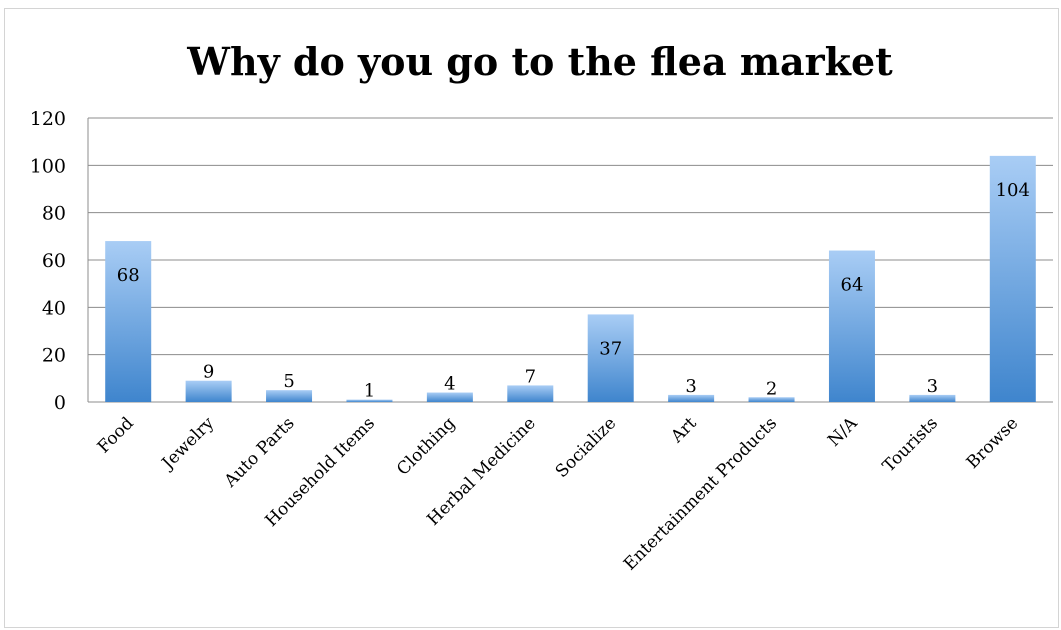  What do you see at coordinates (530, 376) in the screenshot?
I see `data-label: 7` at bounding box center [530, 376].